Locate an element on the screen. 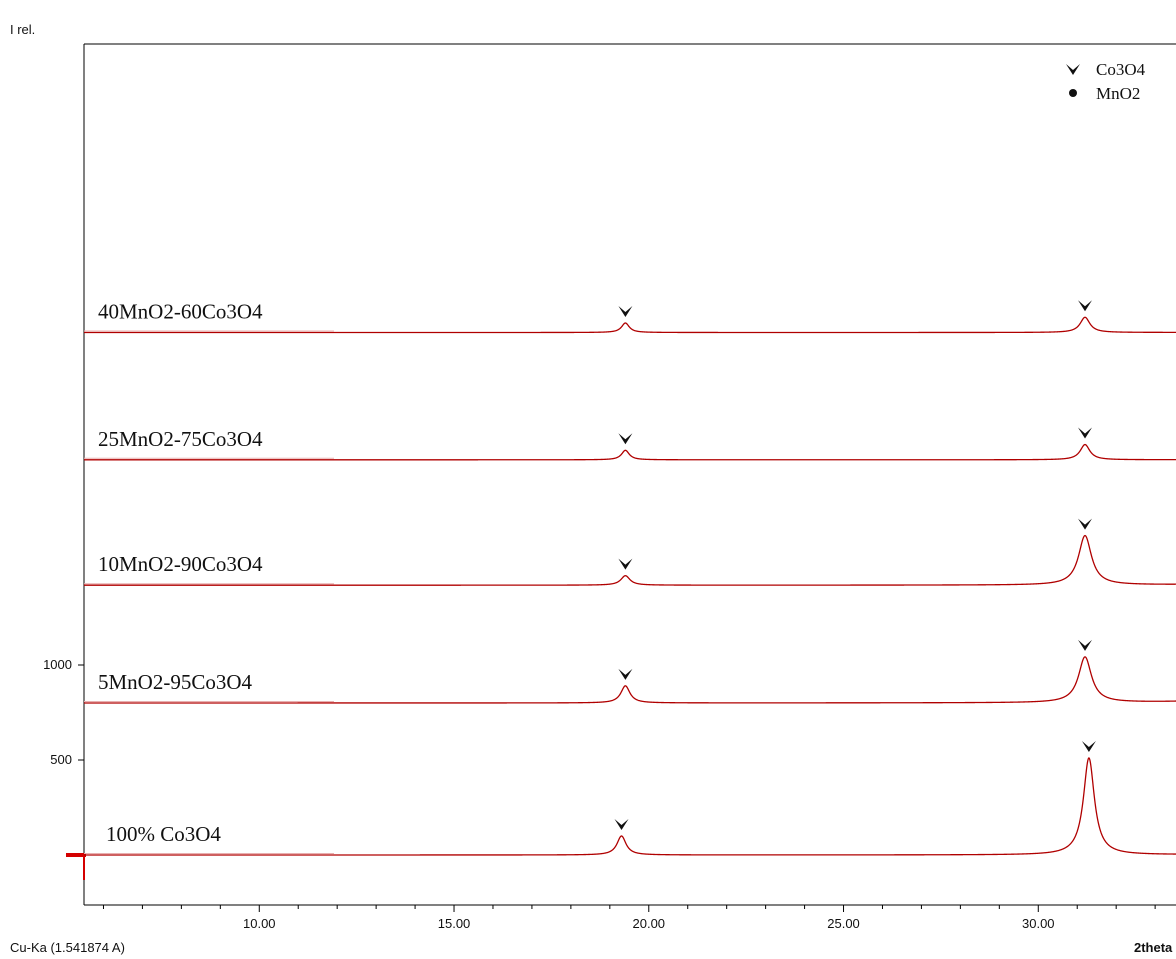 The image size is (1176, 959). series-3: 25MnO2-75Co3O4 is located at coordinates (630, 444).